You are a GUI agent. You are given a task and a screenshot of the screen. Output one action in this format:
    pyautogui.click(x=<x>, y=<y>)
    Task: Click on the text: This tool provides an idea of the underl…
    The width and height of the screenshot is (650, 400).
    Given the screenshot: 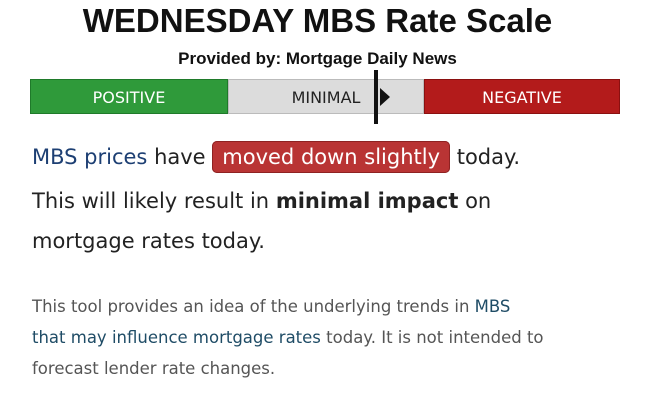 What is the action you would take?
    pyautogui.click(x=251, y=306)
    